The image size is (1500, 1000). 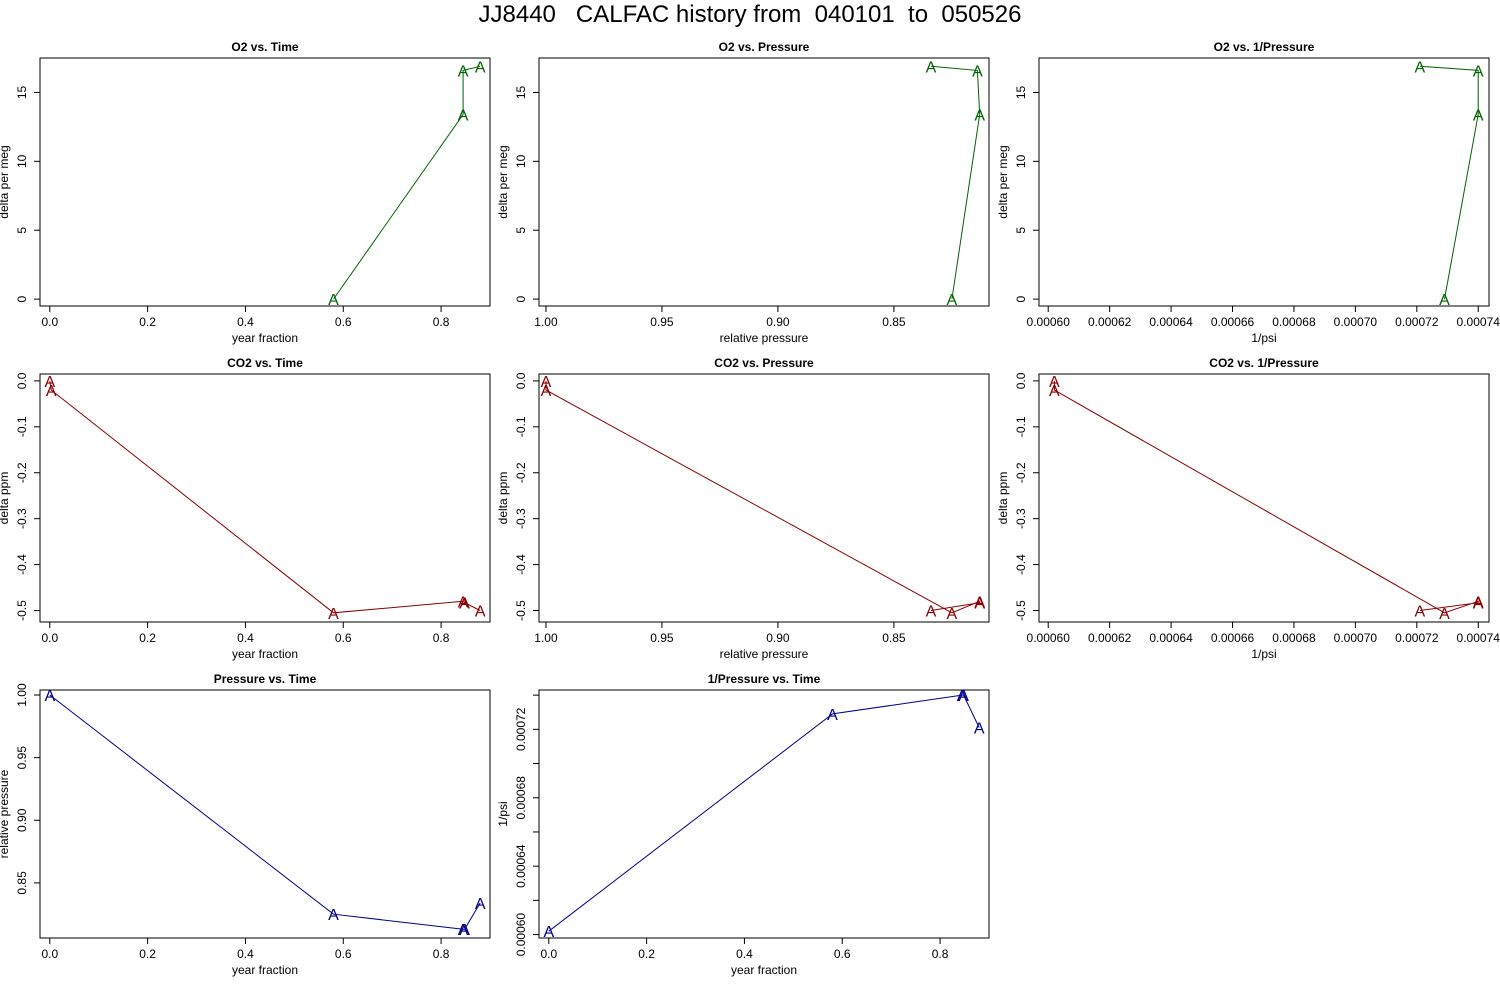 What do you see at coordinates (778, 638) in the screenshot?
I see `x-tick-label: 0.90` at bounding box center [778, 638].